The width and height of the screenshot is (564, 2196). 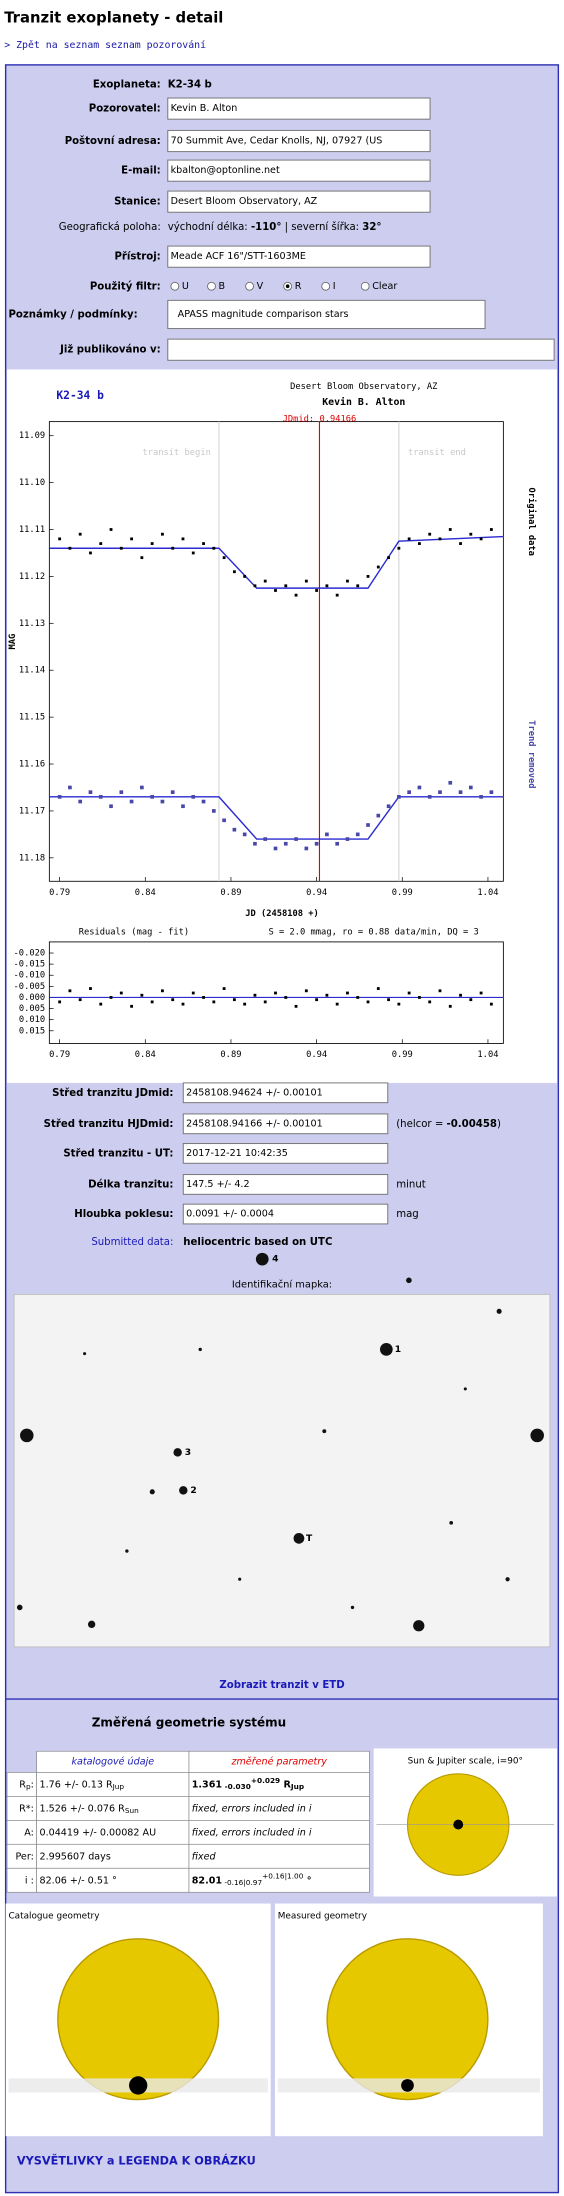 I want to click on page-title: Tranzit exoplanety - detail, so click(x=113, y=17).